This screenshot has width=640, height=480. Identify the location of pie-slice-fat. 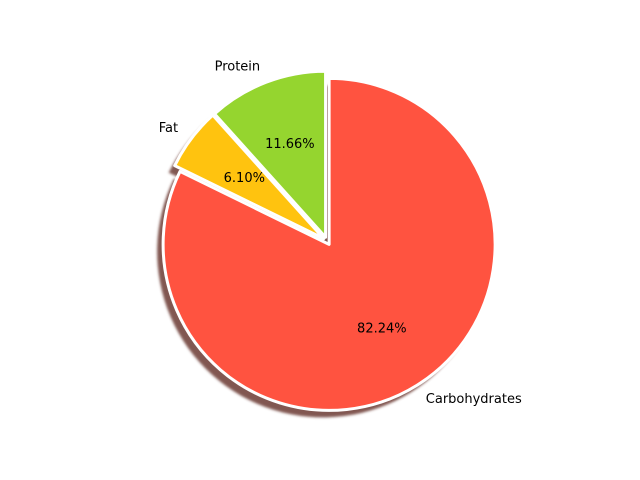
(249, 177).